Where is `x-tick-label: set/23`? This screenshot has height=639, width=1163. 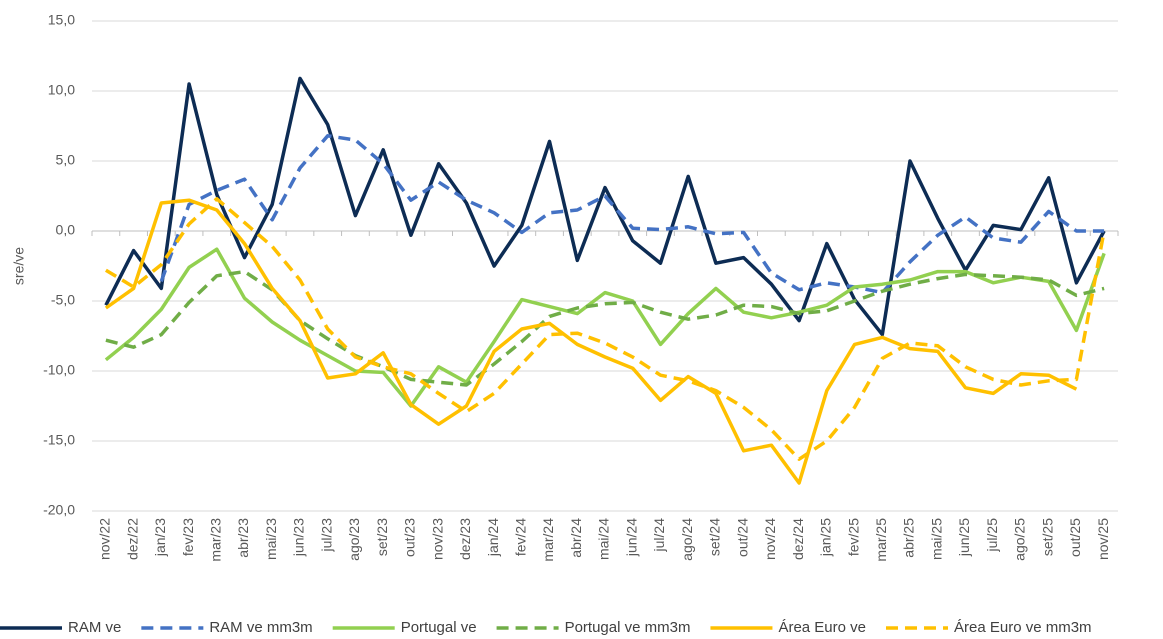 x-tick-label: set/23 is located at coordinates (382, 537).